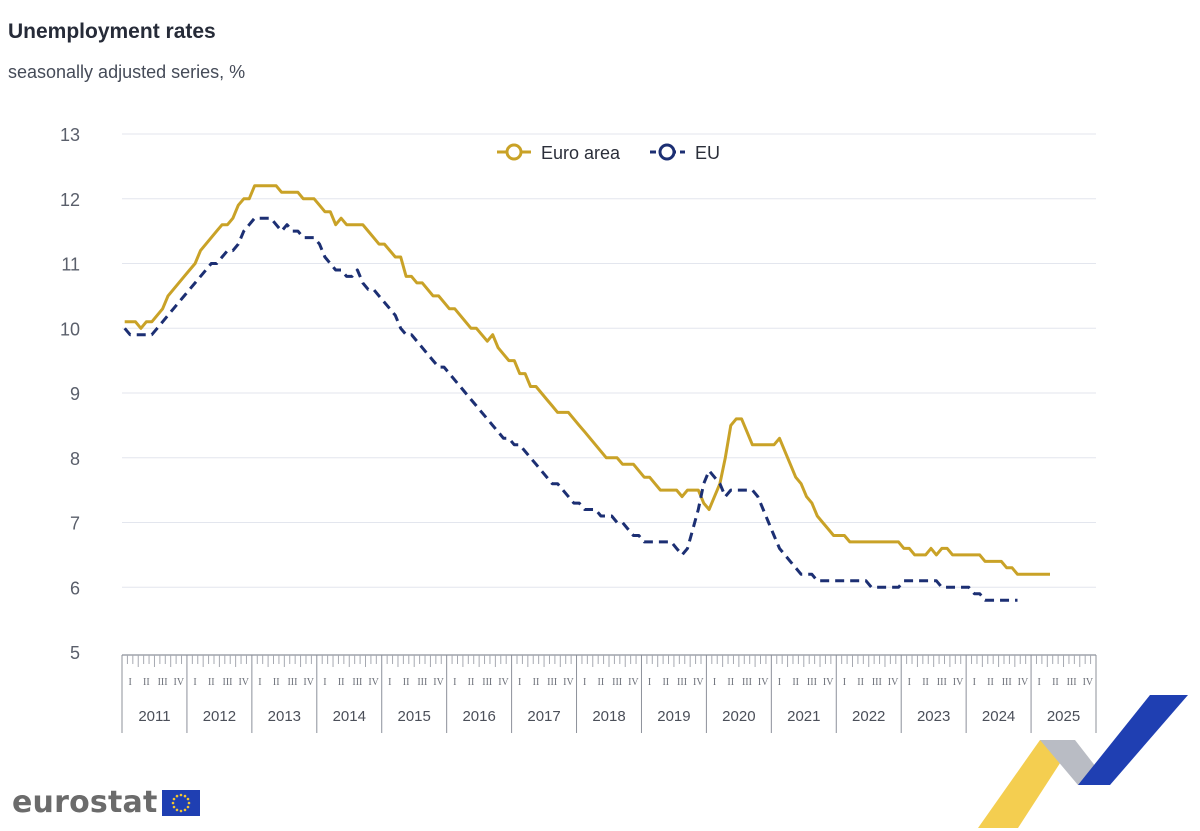 This screenshot has width=1200, height=831. I want to click on x-year-label: 2011, so click(154, 716).